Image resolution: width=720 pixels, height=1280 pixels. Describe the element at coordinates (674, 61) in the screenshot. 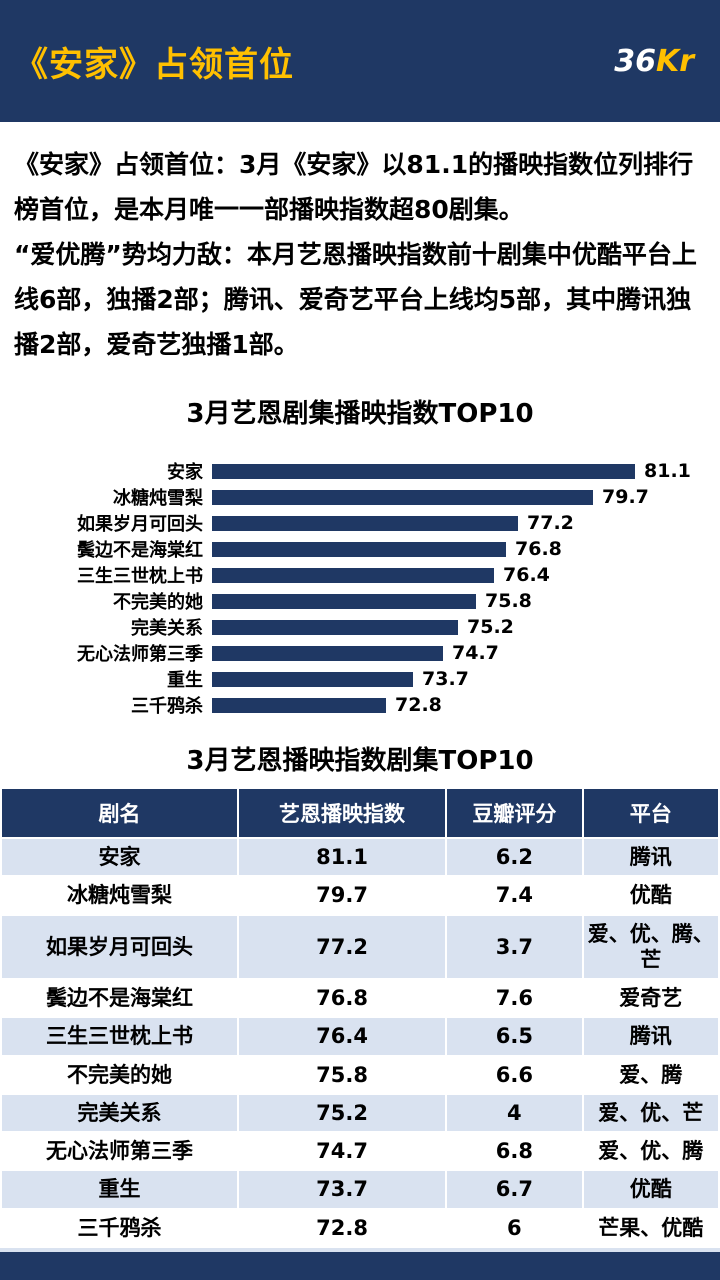

I see `36kr-logo-kr: Kr` at that location.